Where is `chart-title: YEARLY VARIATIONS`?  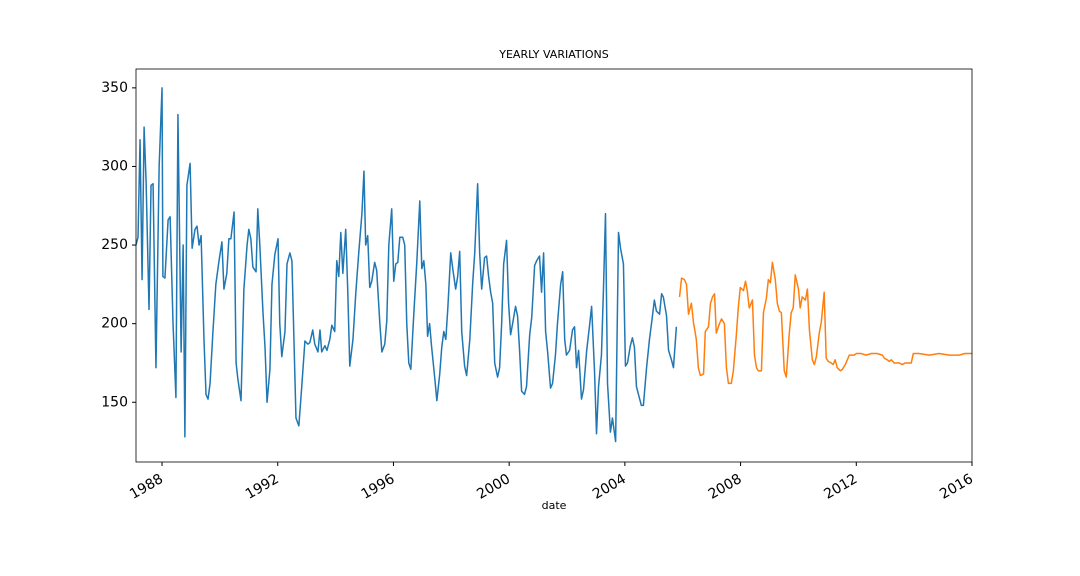
chart-title: YEARLY VARIATIONS is located at coordinates (553, 54).